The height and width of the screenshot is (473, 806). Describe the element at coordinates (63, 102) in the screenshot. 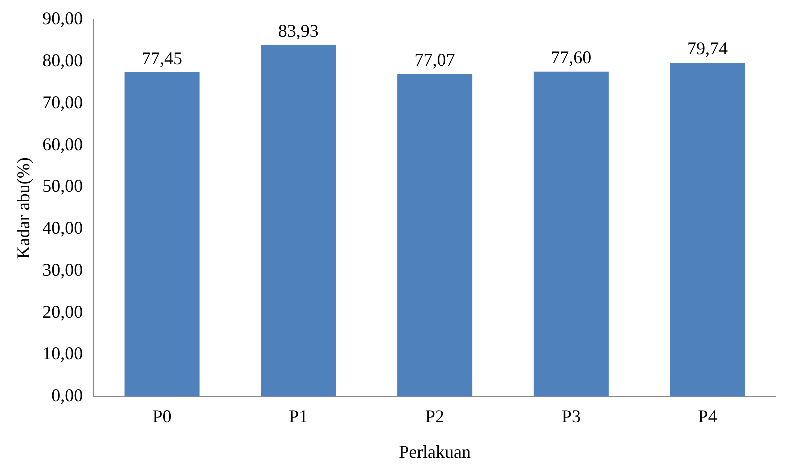

I see `y-tick-label: 70,00` at that location.